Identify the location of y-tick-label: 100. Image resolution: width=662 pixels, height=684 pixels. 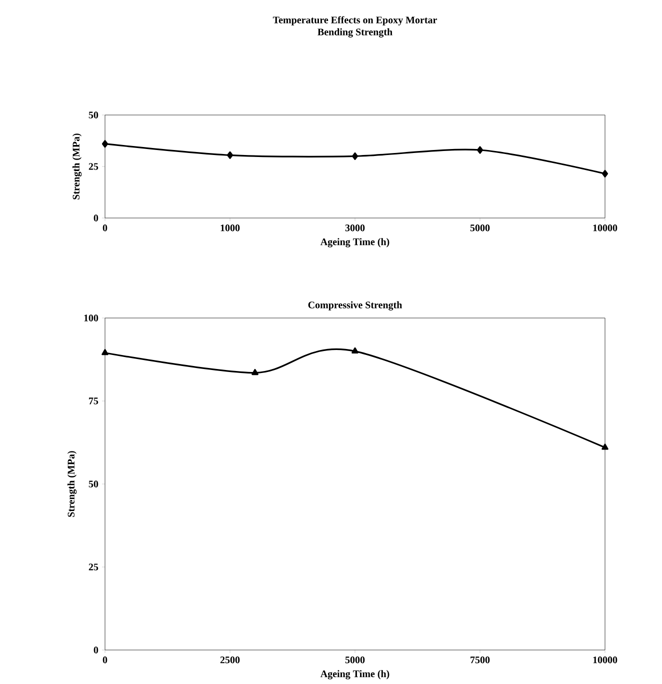
(91, 318).